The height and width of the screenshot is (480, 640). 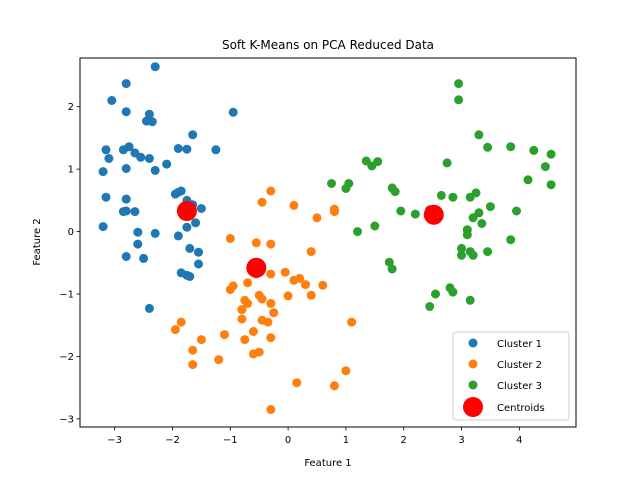 What do you see at coordinates (230, 440) in the screenshot?
I see `x-tick-label: −1` at bounding box center [230, 440].